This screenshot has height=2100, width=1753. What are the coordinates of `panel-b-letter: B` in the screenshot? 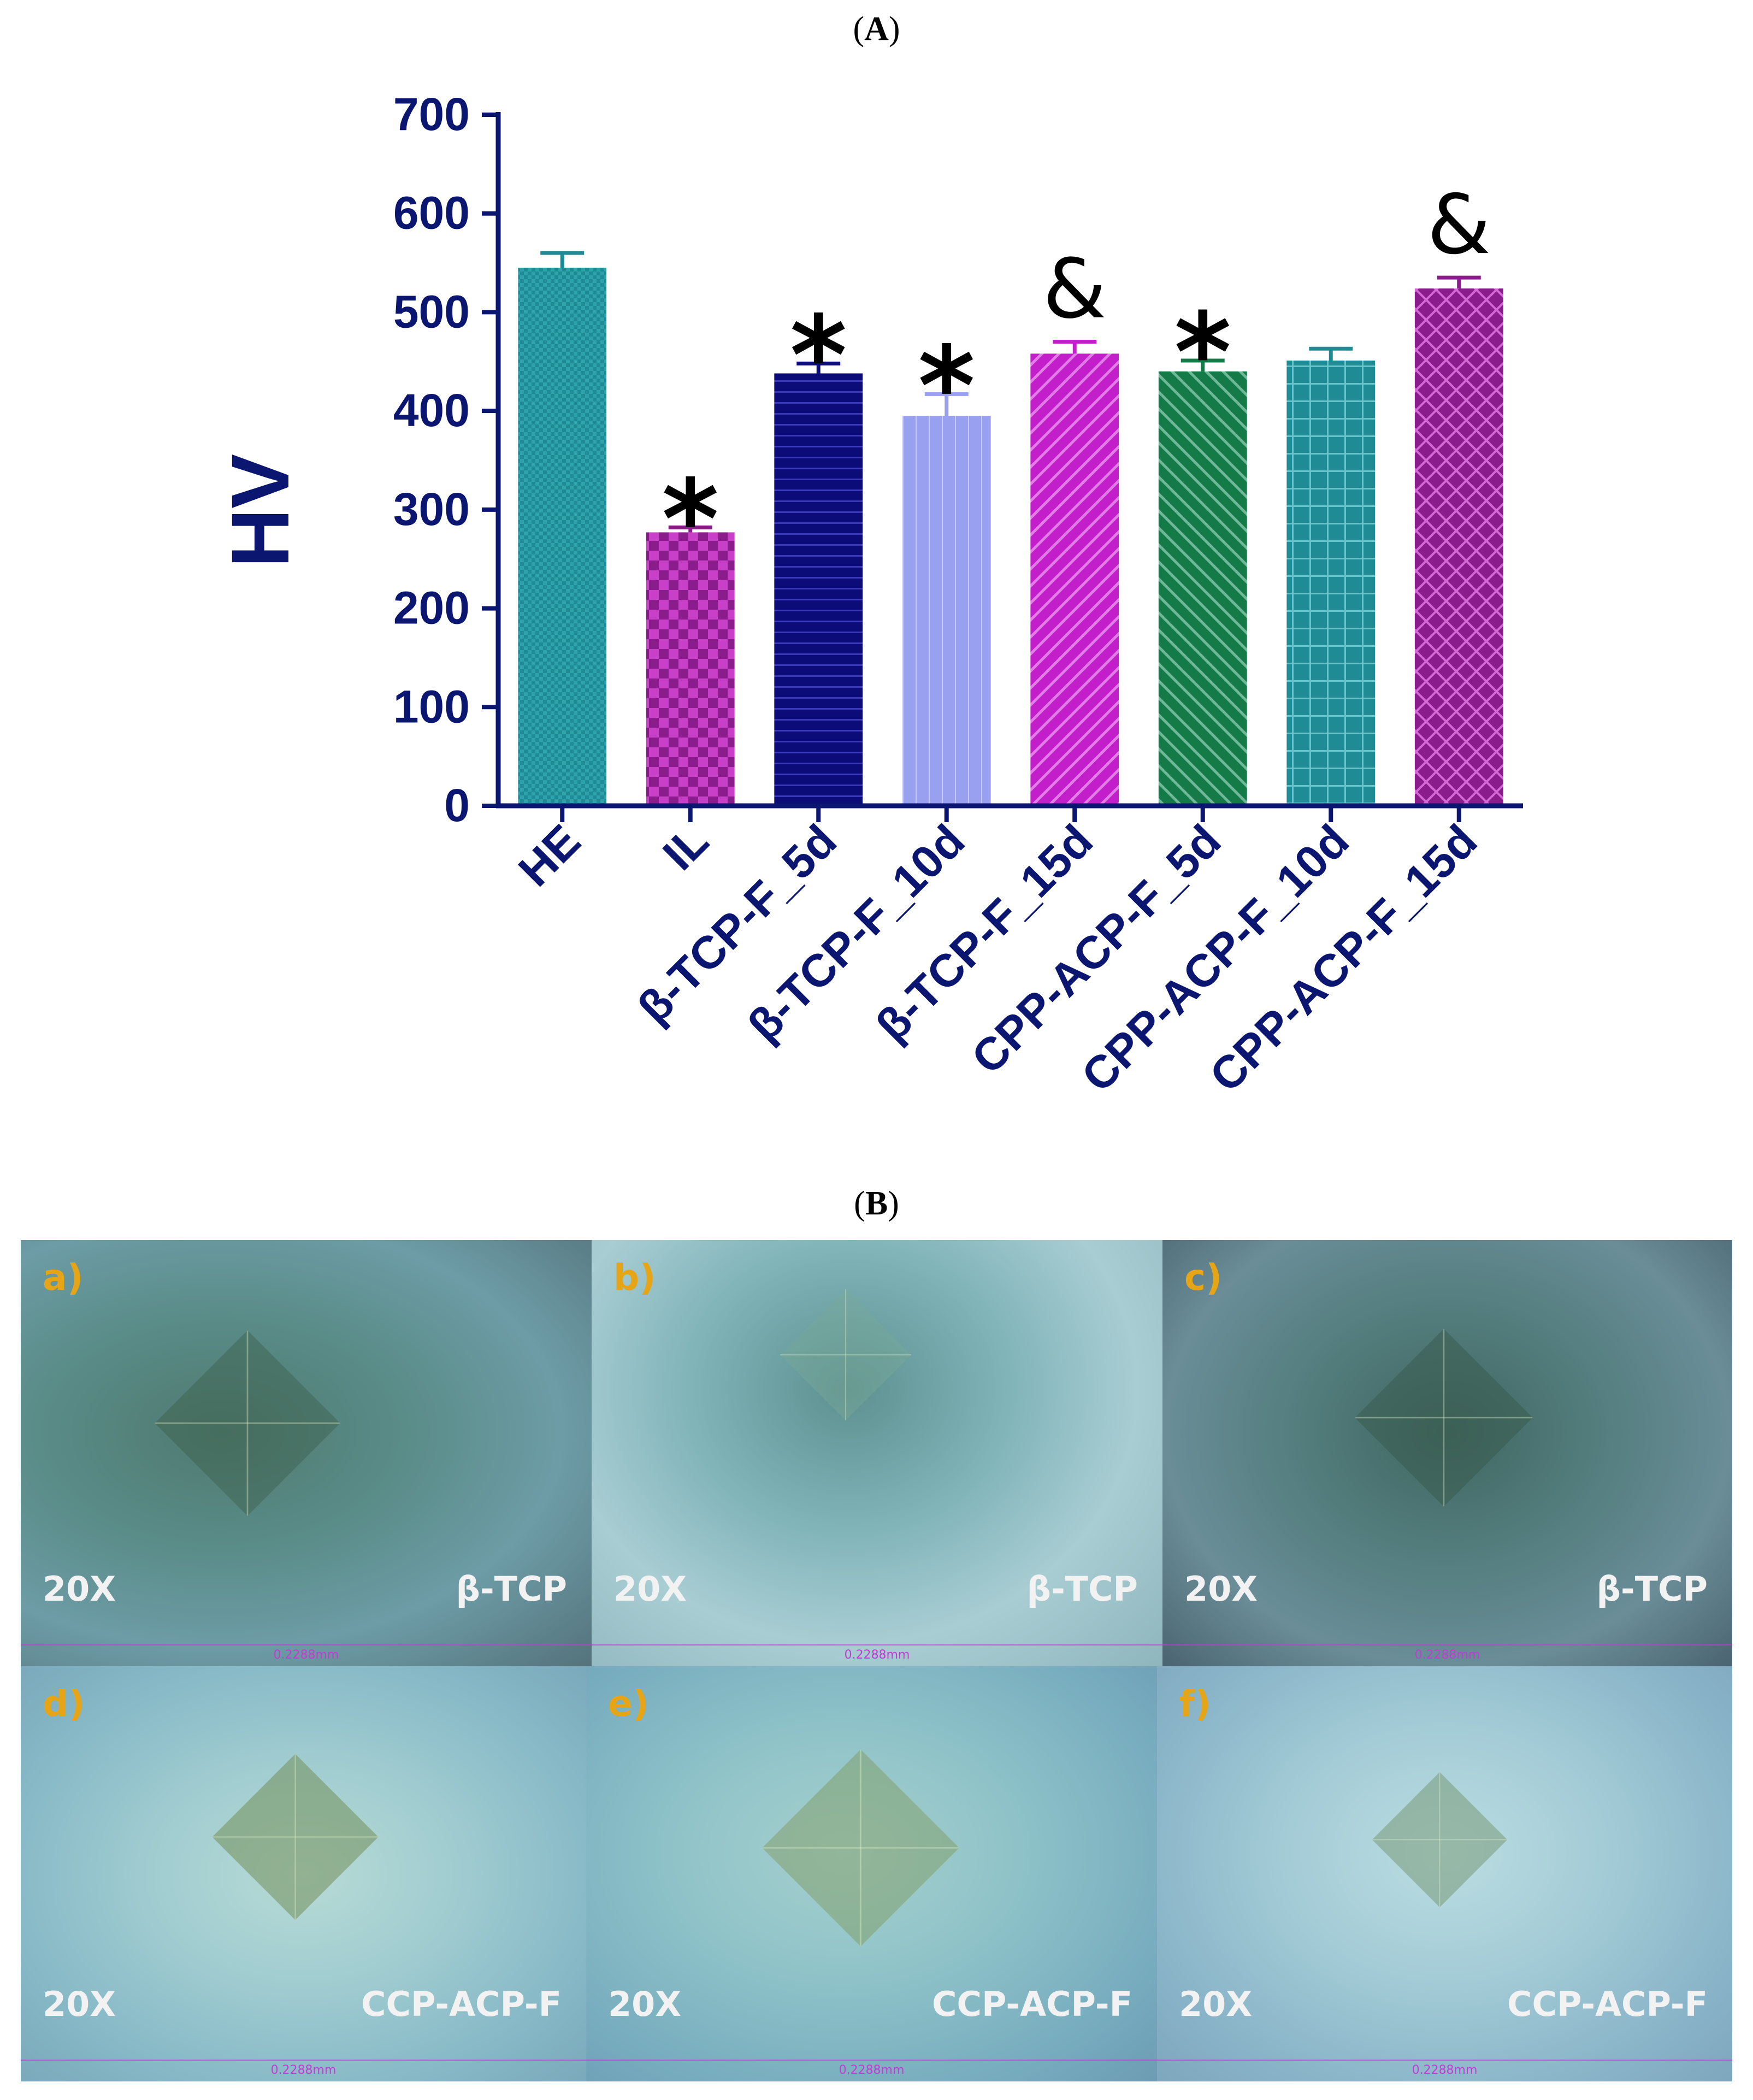 It's located at (876, 1203).